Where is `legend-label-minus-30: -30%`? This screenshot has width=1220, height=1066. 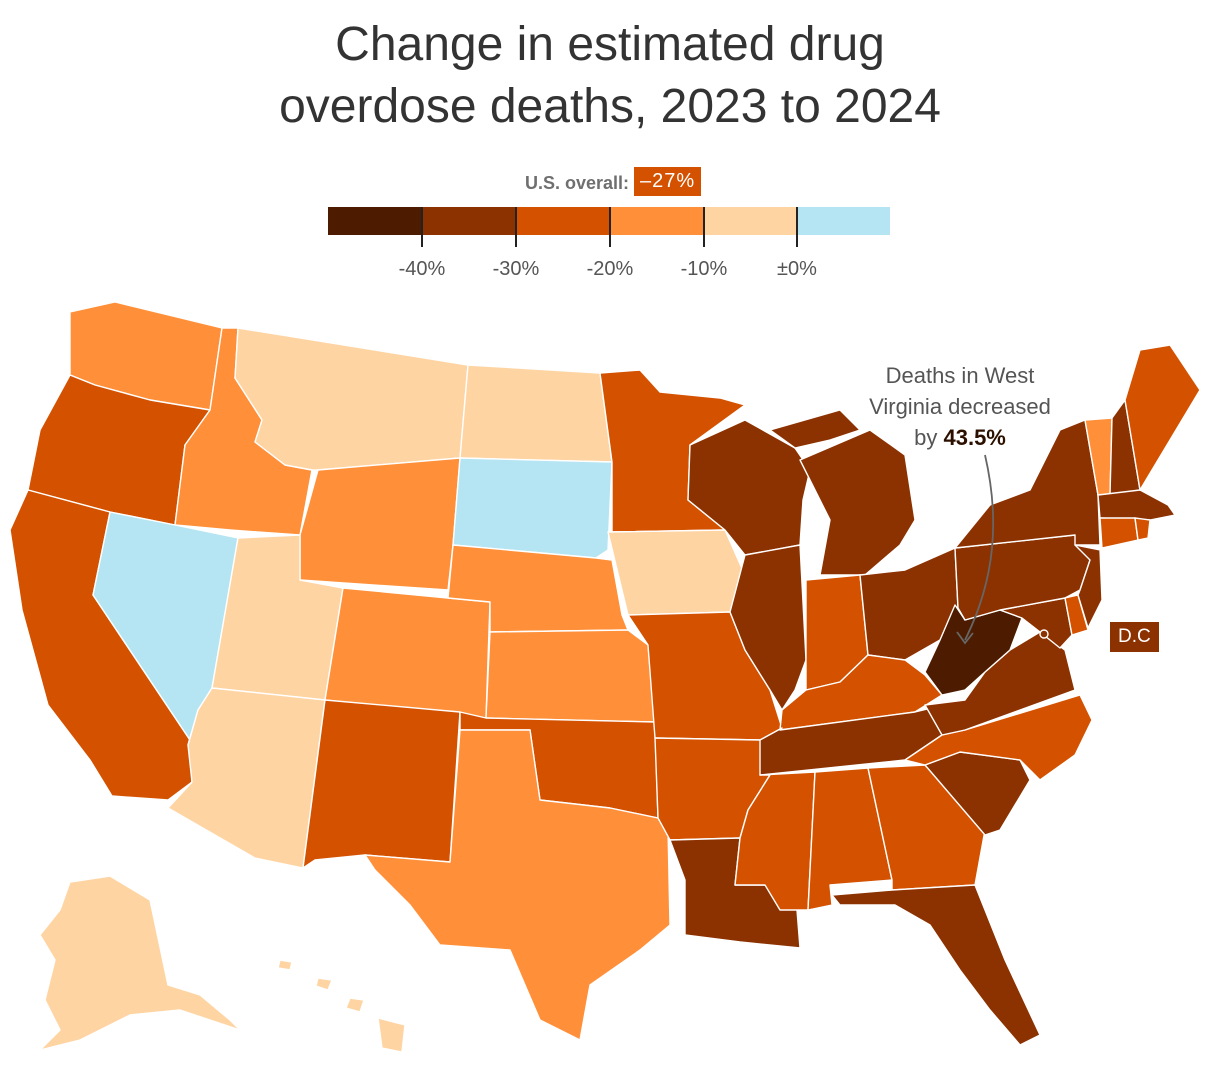 legend-label-minus-30: -30% is located at coordinates (516, 269).